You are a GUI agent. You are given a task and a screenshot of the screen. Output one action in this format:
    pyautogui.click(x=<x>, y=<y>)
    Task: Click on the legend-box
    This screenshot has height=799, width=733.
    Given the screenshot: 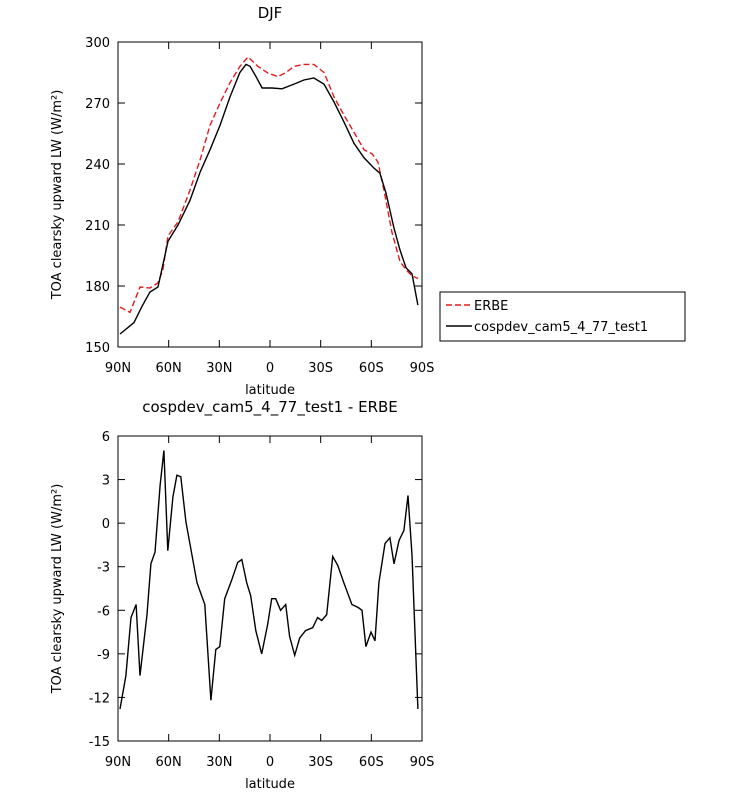 What is the action you would take?
    pyautogui.click(x=562, y=316)
    